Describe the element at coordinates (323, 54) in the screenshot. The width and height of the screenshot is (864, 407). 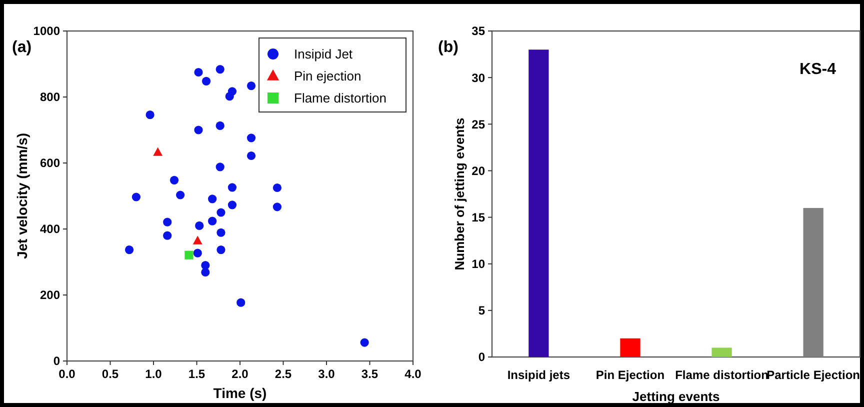
I see `legend-label: Insipid Jet` at that location.